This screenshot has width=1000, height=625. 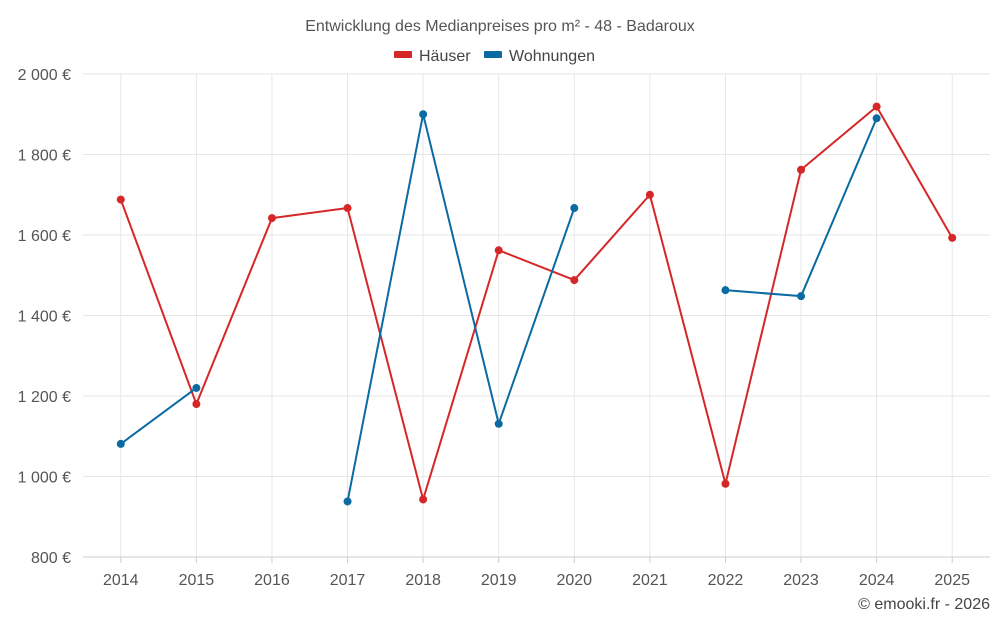 I want to click on x-tick-label: 2025, so click(x=952, y=580).